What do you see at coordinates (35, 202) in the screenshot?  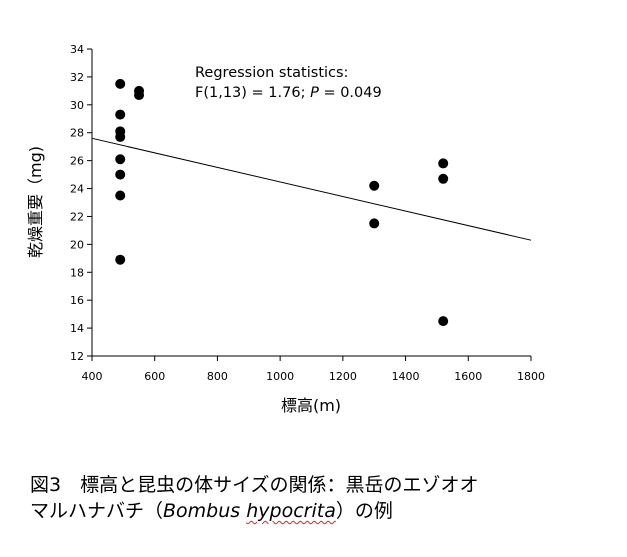 I see `y-axis-label: 乾燥重要（mg)` at bounding box center [35, 202].